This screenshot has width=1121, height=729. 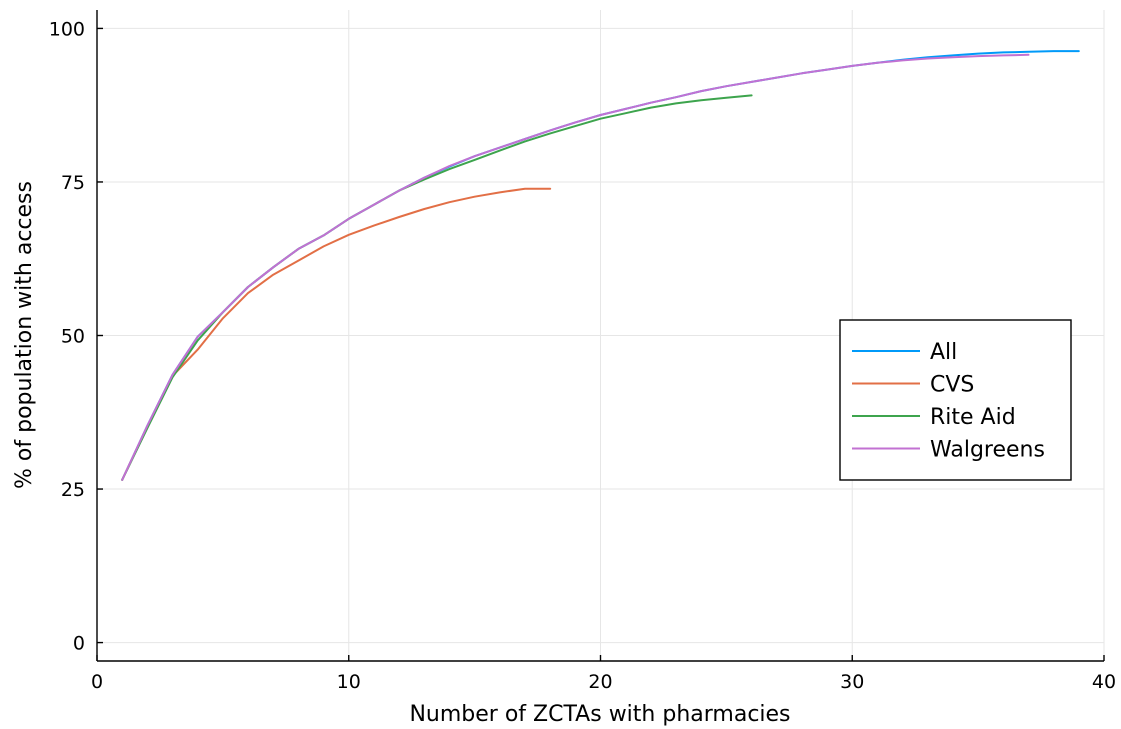 I want to click on y-tick-label: 75, so click(x=73, y=183).